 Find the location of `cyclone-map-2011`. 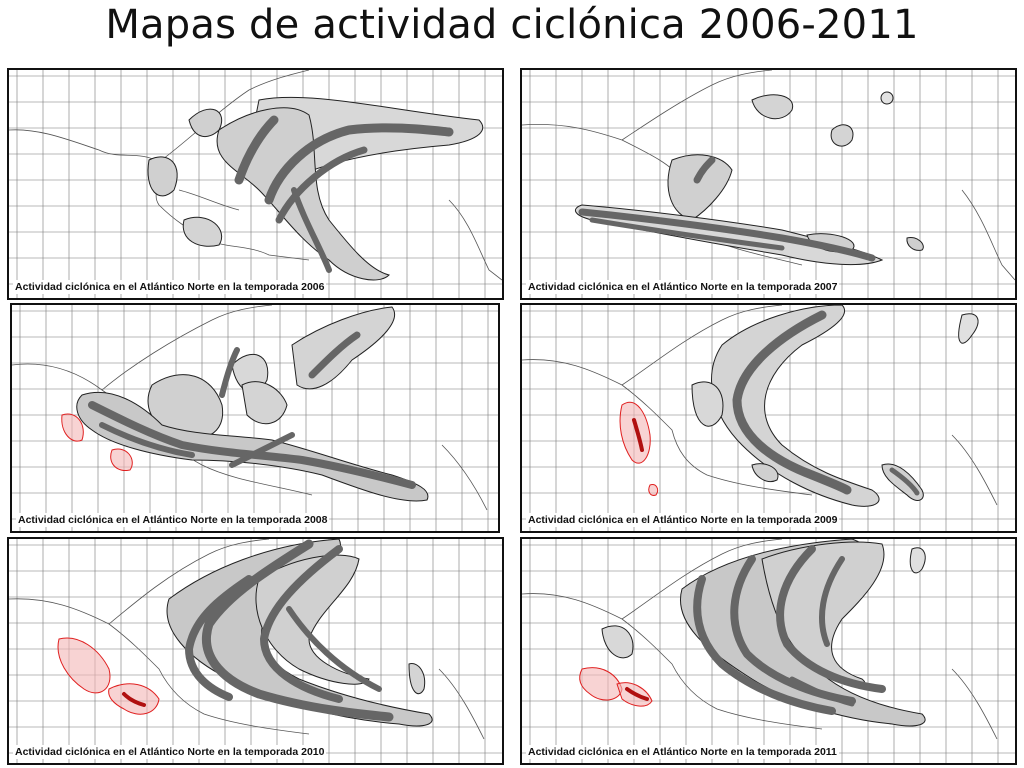

cyclone-map-2011 is located at coordinates (768, 651).